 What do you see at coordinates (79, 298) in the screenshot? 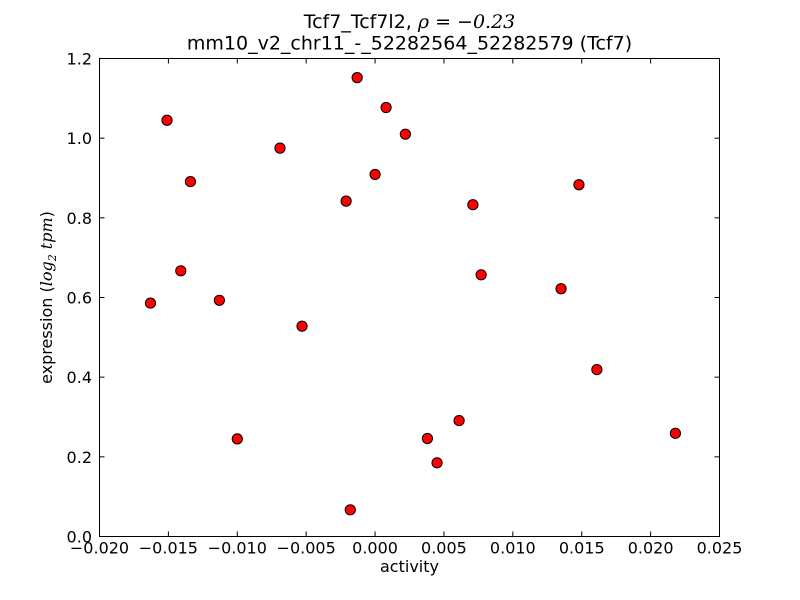
I see `y-tick-label: 0.6` at bounding box center [79, 298].